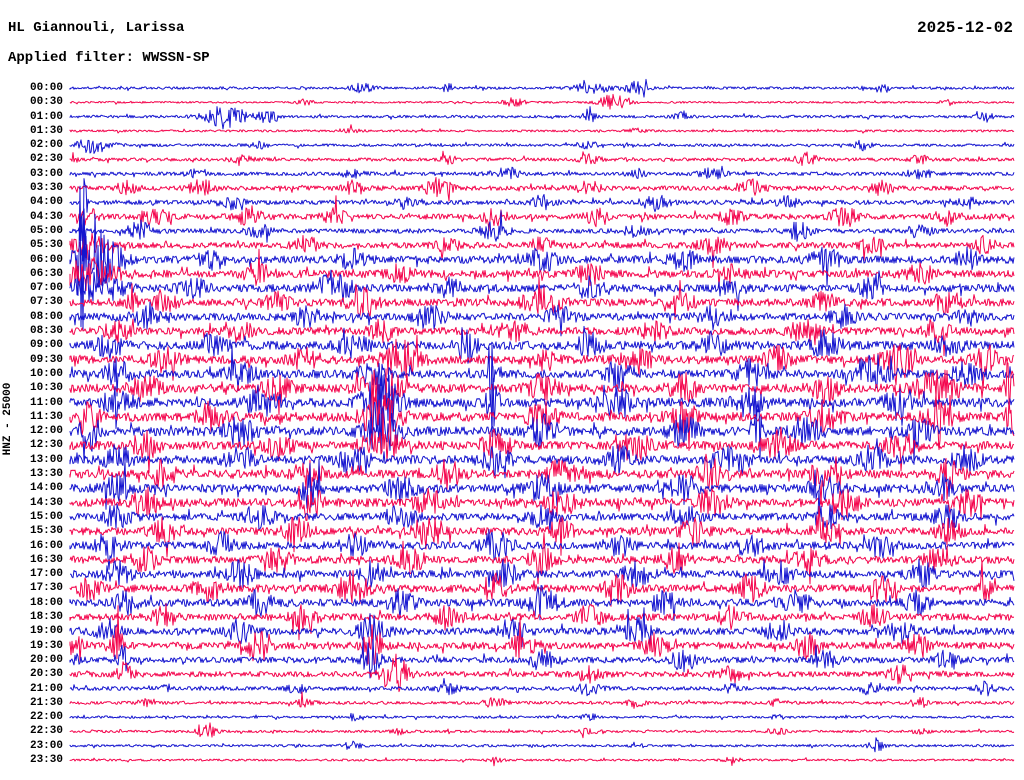 The width and height of the screenshot is (1024, 780). I want to click on time-label-1500: 15:00, so click(46, 516).